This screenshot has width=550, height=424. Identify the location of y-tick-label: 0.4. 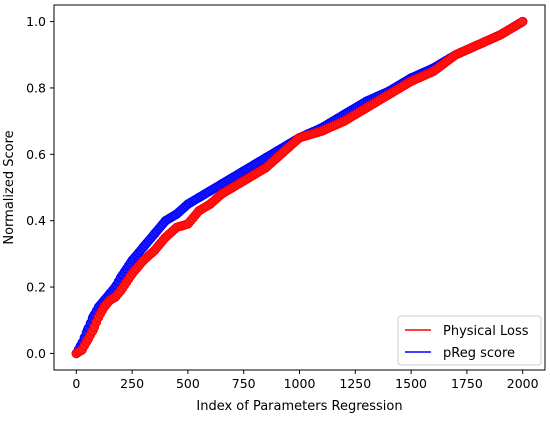
(36, 220).